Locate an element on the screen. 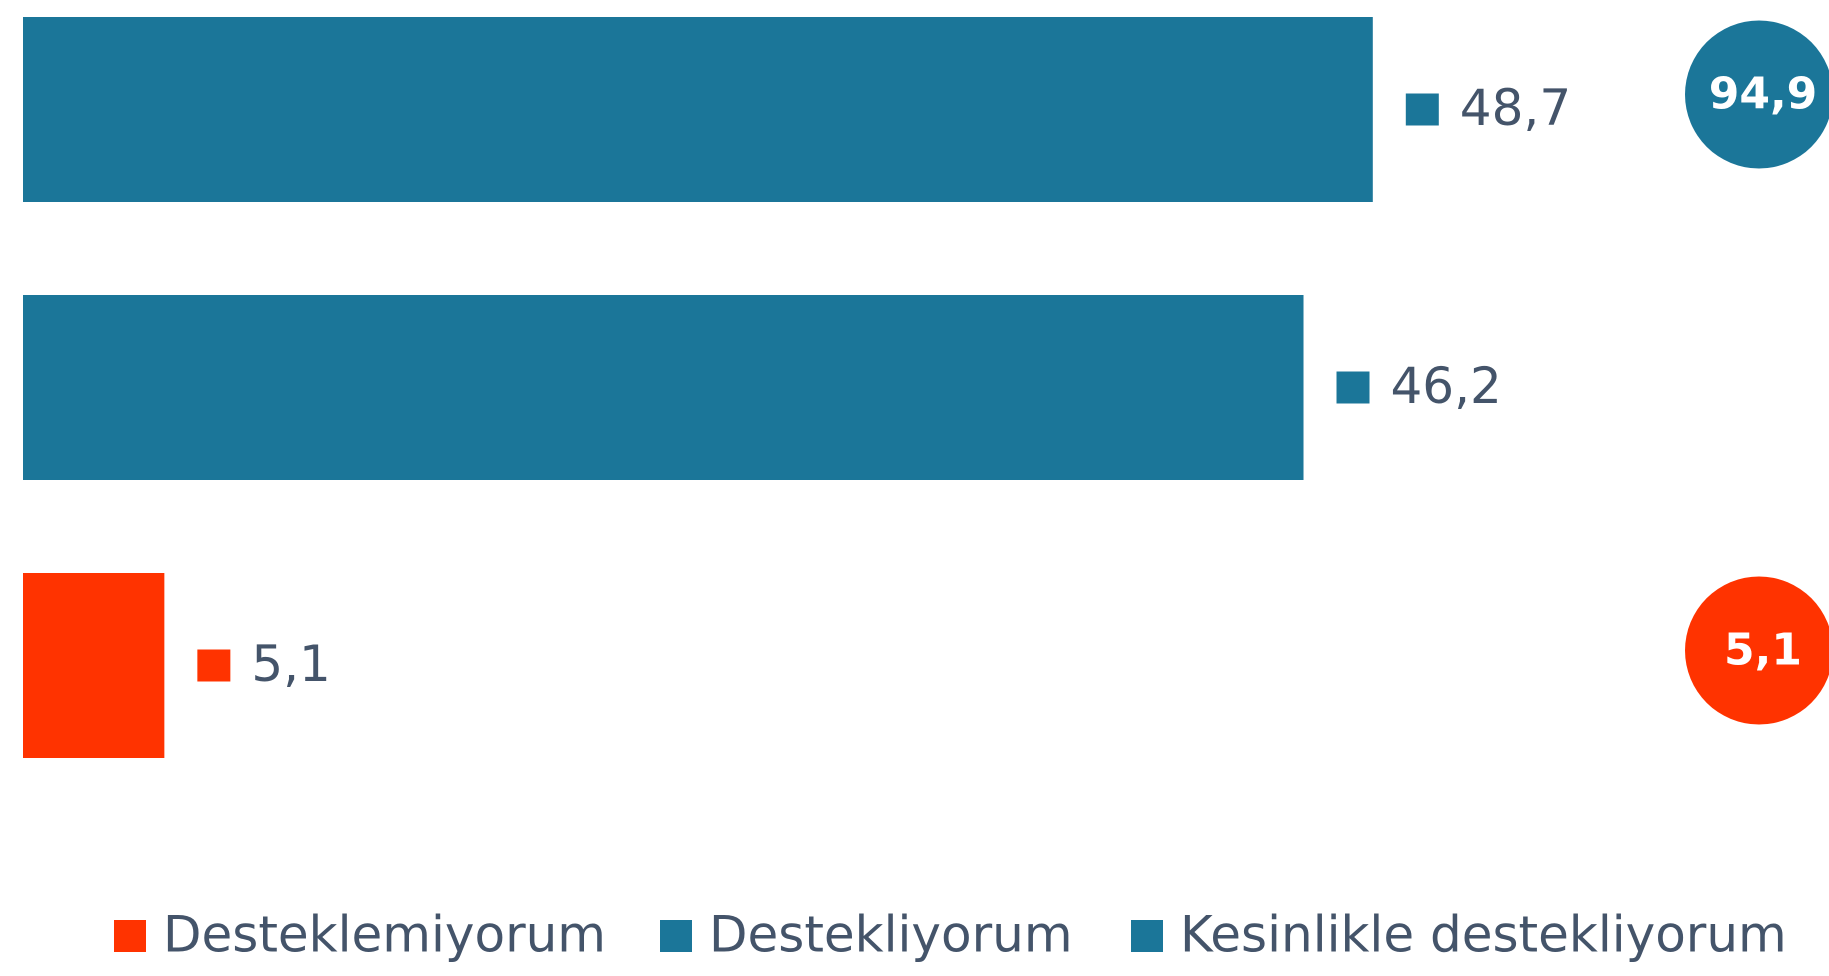  value-label: 46,2 is located at coordinates (1446, 386).